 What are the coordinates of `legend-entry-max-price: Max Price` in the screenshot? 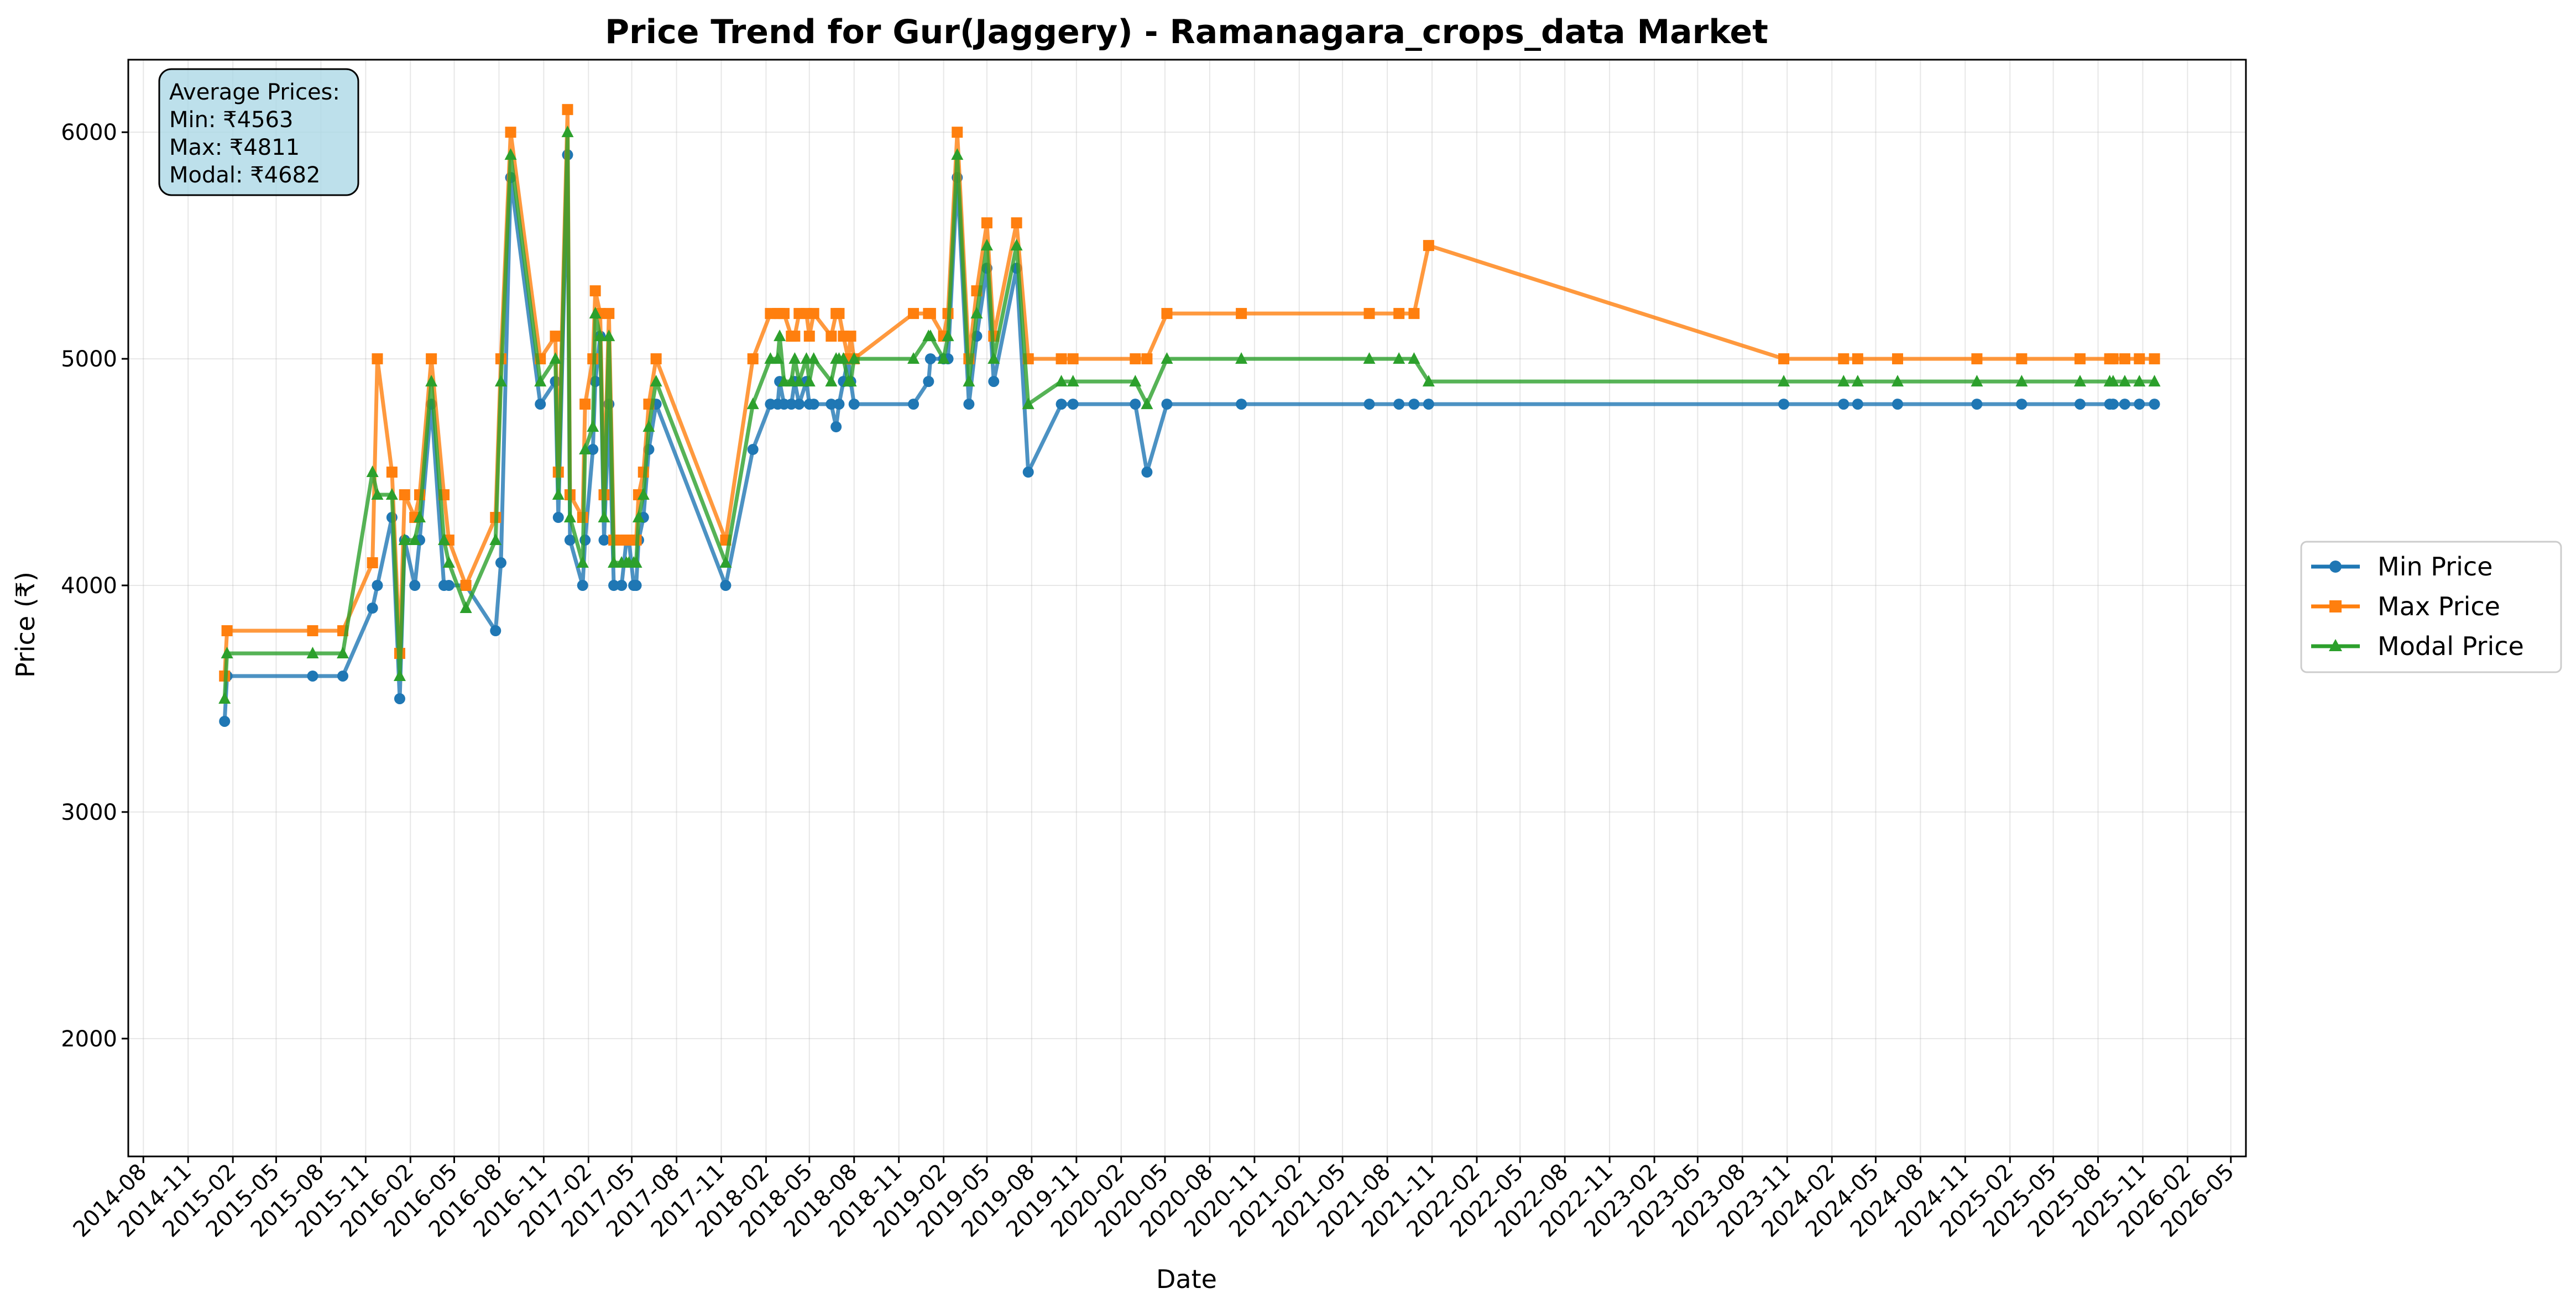 It's located at (2405, 606).